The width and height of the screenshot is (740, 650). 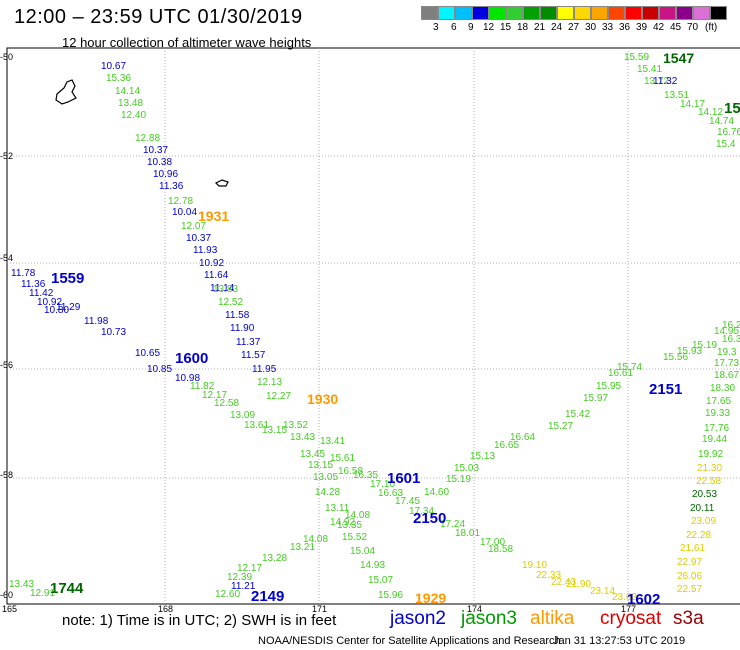 I want to click on wave-height-value: 12.88, so click(x=148, y=138).